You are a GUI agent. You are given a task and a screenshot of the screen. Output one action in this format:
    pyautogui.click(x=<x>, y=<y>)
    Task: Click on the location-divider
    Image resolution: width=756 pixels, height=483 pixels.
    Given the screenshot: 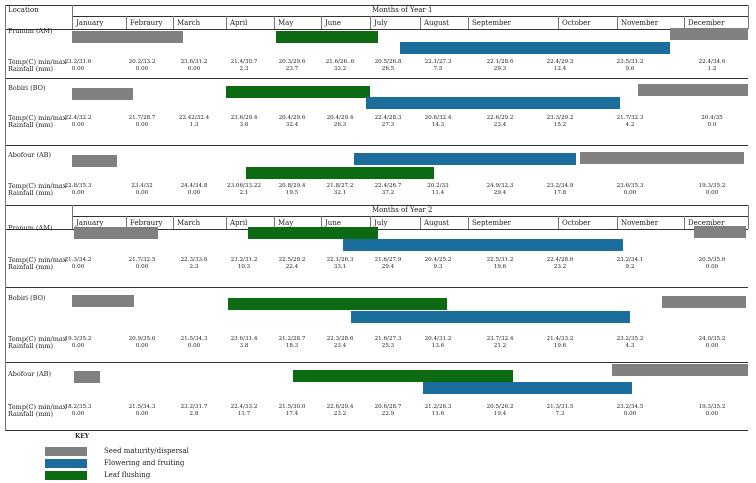 What is the action you would take?
    pyautogui.click(x=72, y=10)
    